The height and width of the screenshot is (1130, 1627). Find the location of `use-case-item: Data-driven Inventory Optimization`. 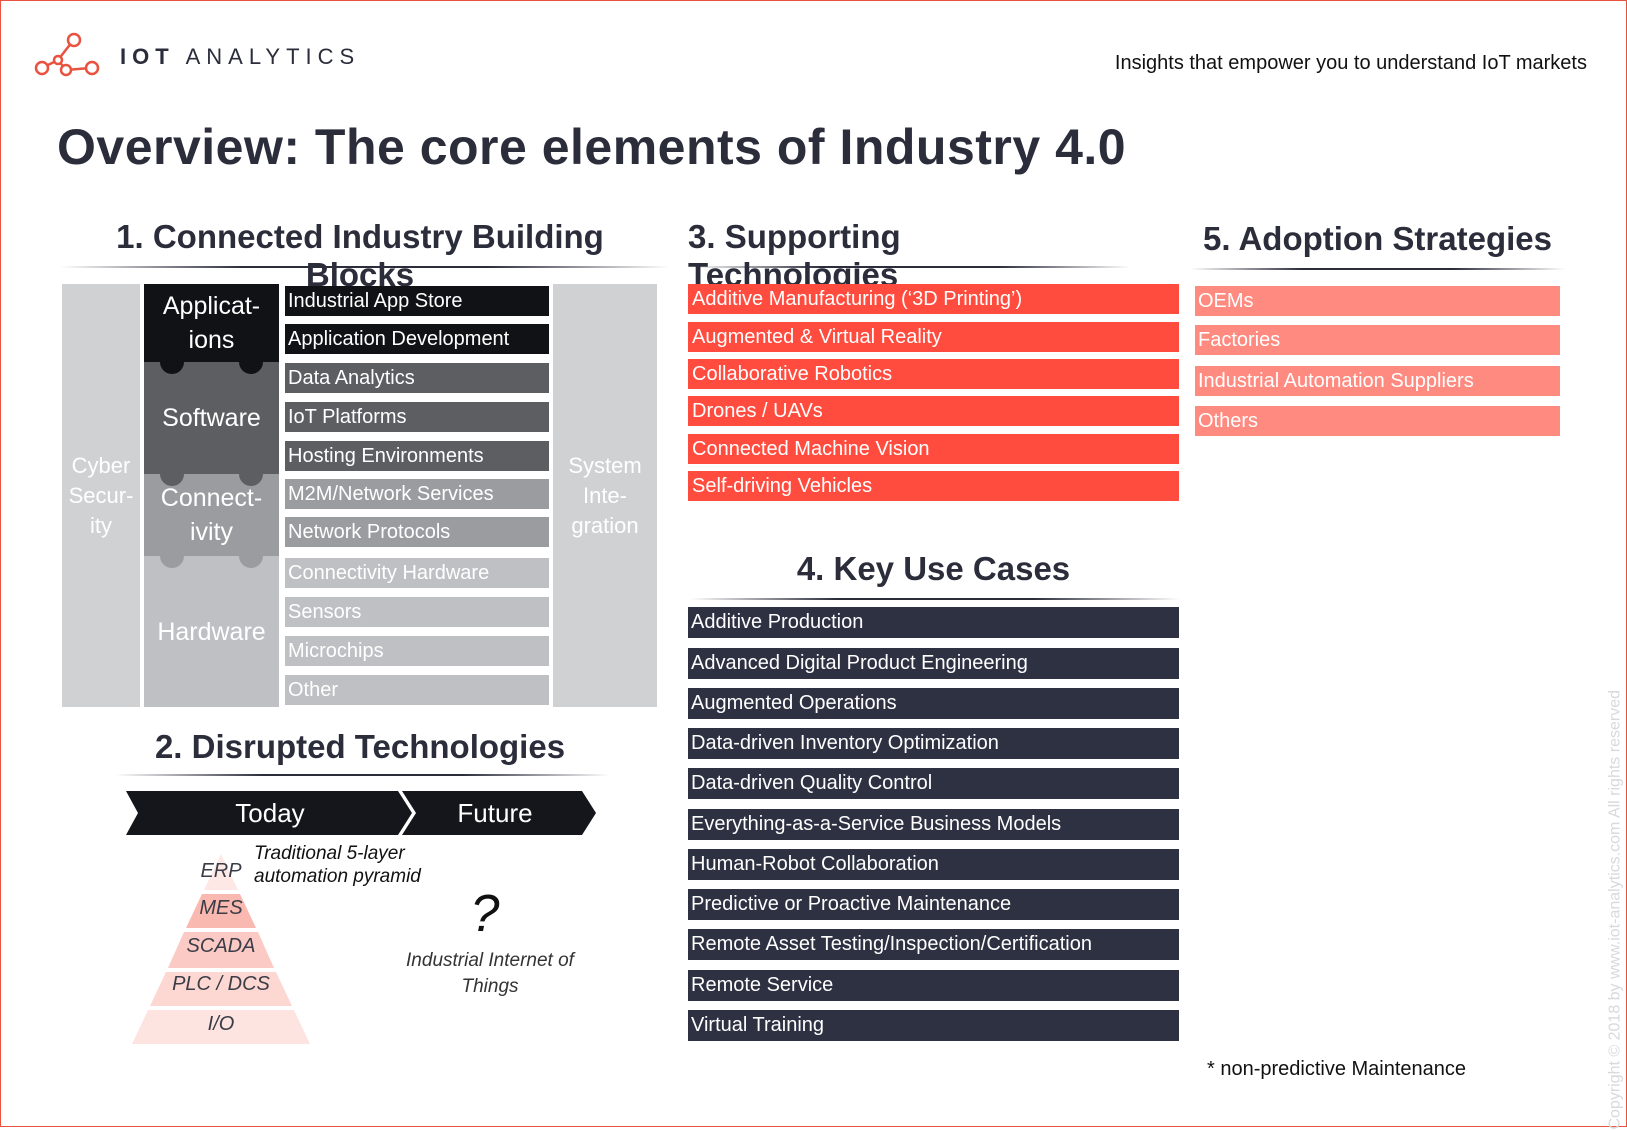

use-case-item: Data-driven Inventory Optimization is located at coordinates (933, 743).